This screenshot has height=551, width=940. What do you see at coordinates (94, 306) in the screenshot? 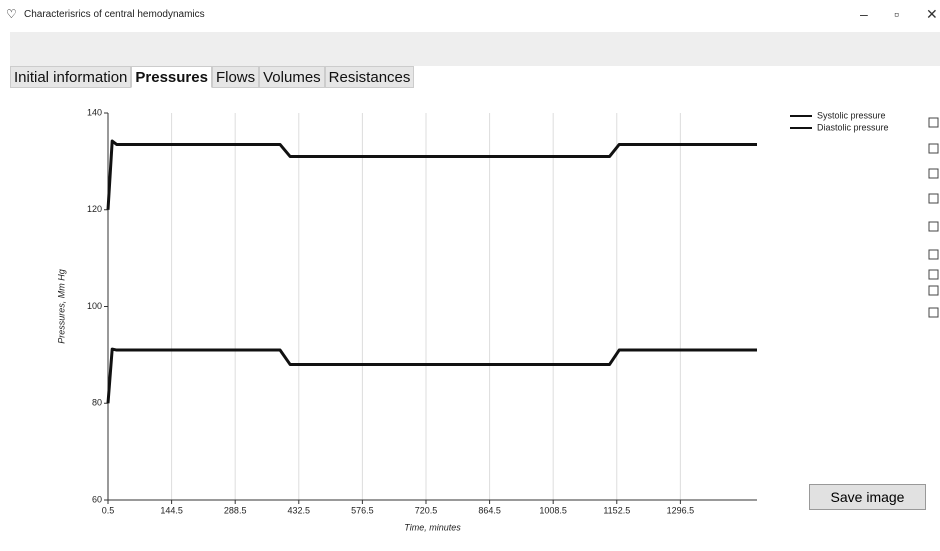
I see `y-tick-label: 100` at bounding box center [94, 306].